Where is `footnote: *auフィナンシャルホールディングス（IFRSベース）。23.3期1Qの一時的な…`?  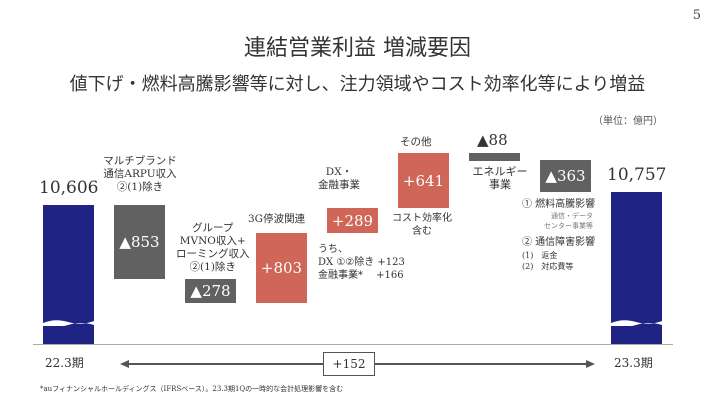 footnote: *auフィナンシャルホールディングス（IFRSベース）。23.3期1Qの一時的な… is located at coordinates (192, 389).